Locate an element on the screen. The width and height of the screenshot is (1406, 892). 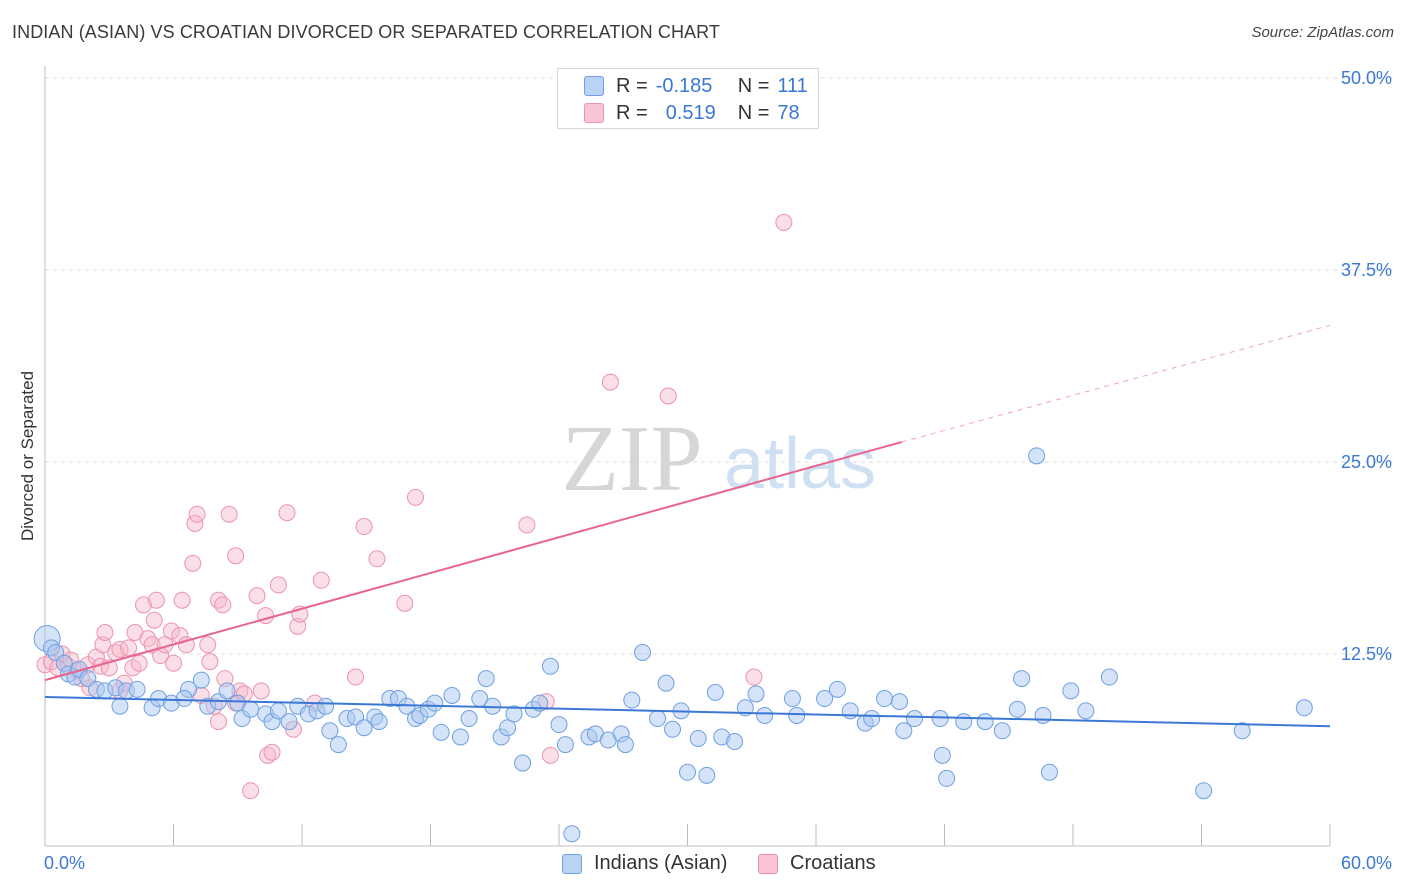
legend-r-value: 0.519 is located at coordinates (690, 112).